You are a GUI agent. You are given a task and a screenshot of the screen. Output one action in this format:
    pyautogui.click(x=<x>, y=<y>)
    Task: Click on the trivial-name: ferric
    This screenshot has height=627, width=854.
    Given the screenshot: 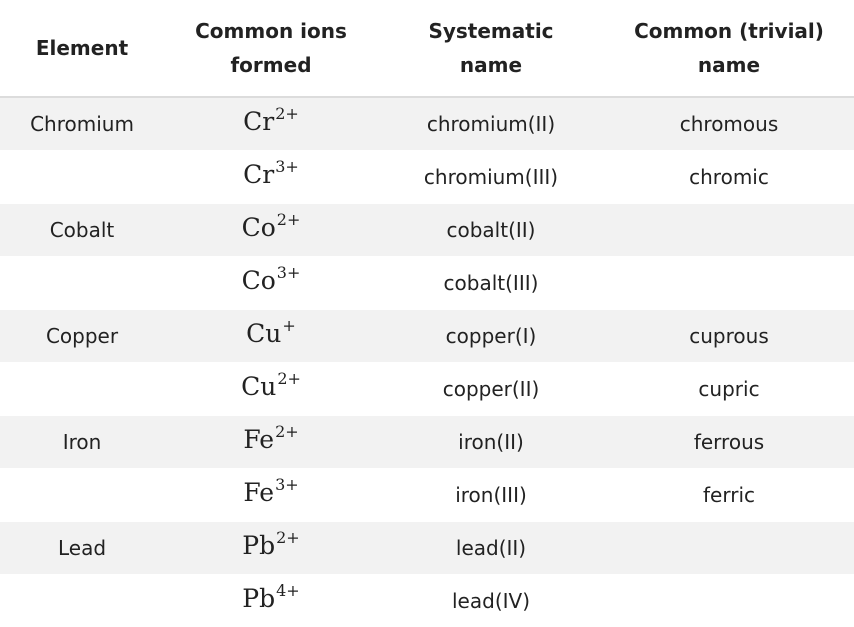 What is the action you would take?
    pyautogui.click(x=729, y=495)
    